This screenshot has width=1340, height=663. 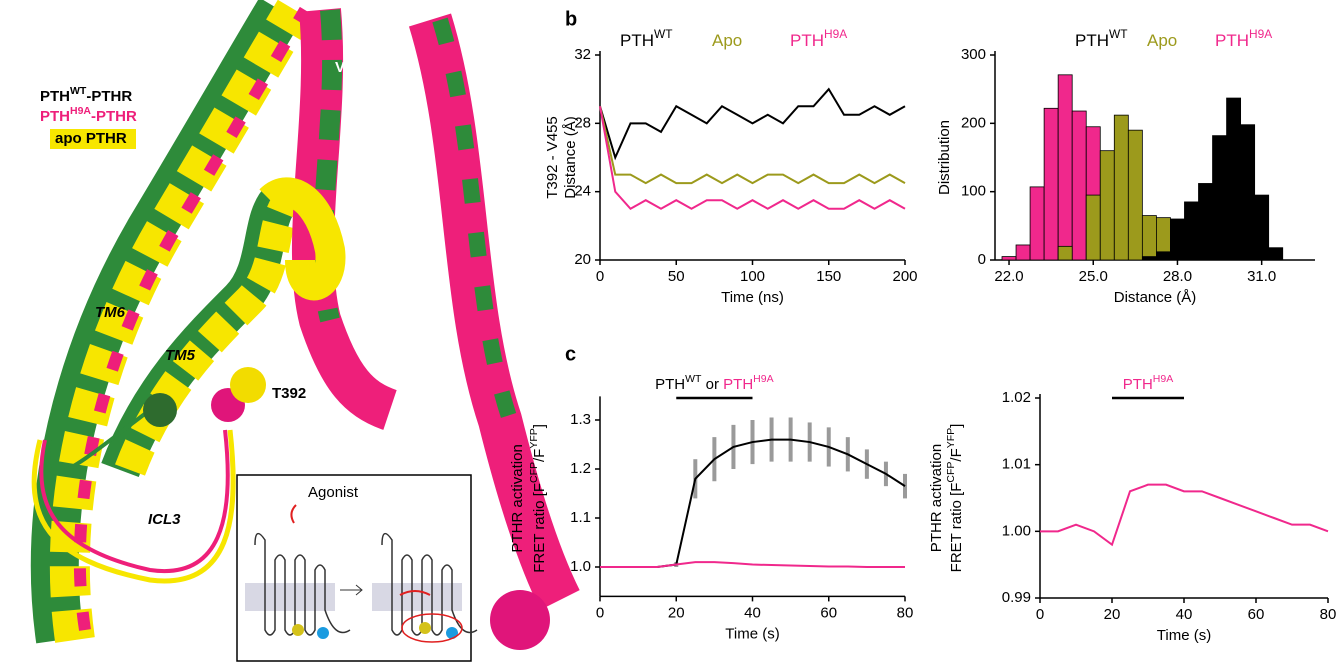 What do you see at coordinates (676, 276) in the screenshot?
I see `x-tick-label: 50` at bounding box center [676, 276].